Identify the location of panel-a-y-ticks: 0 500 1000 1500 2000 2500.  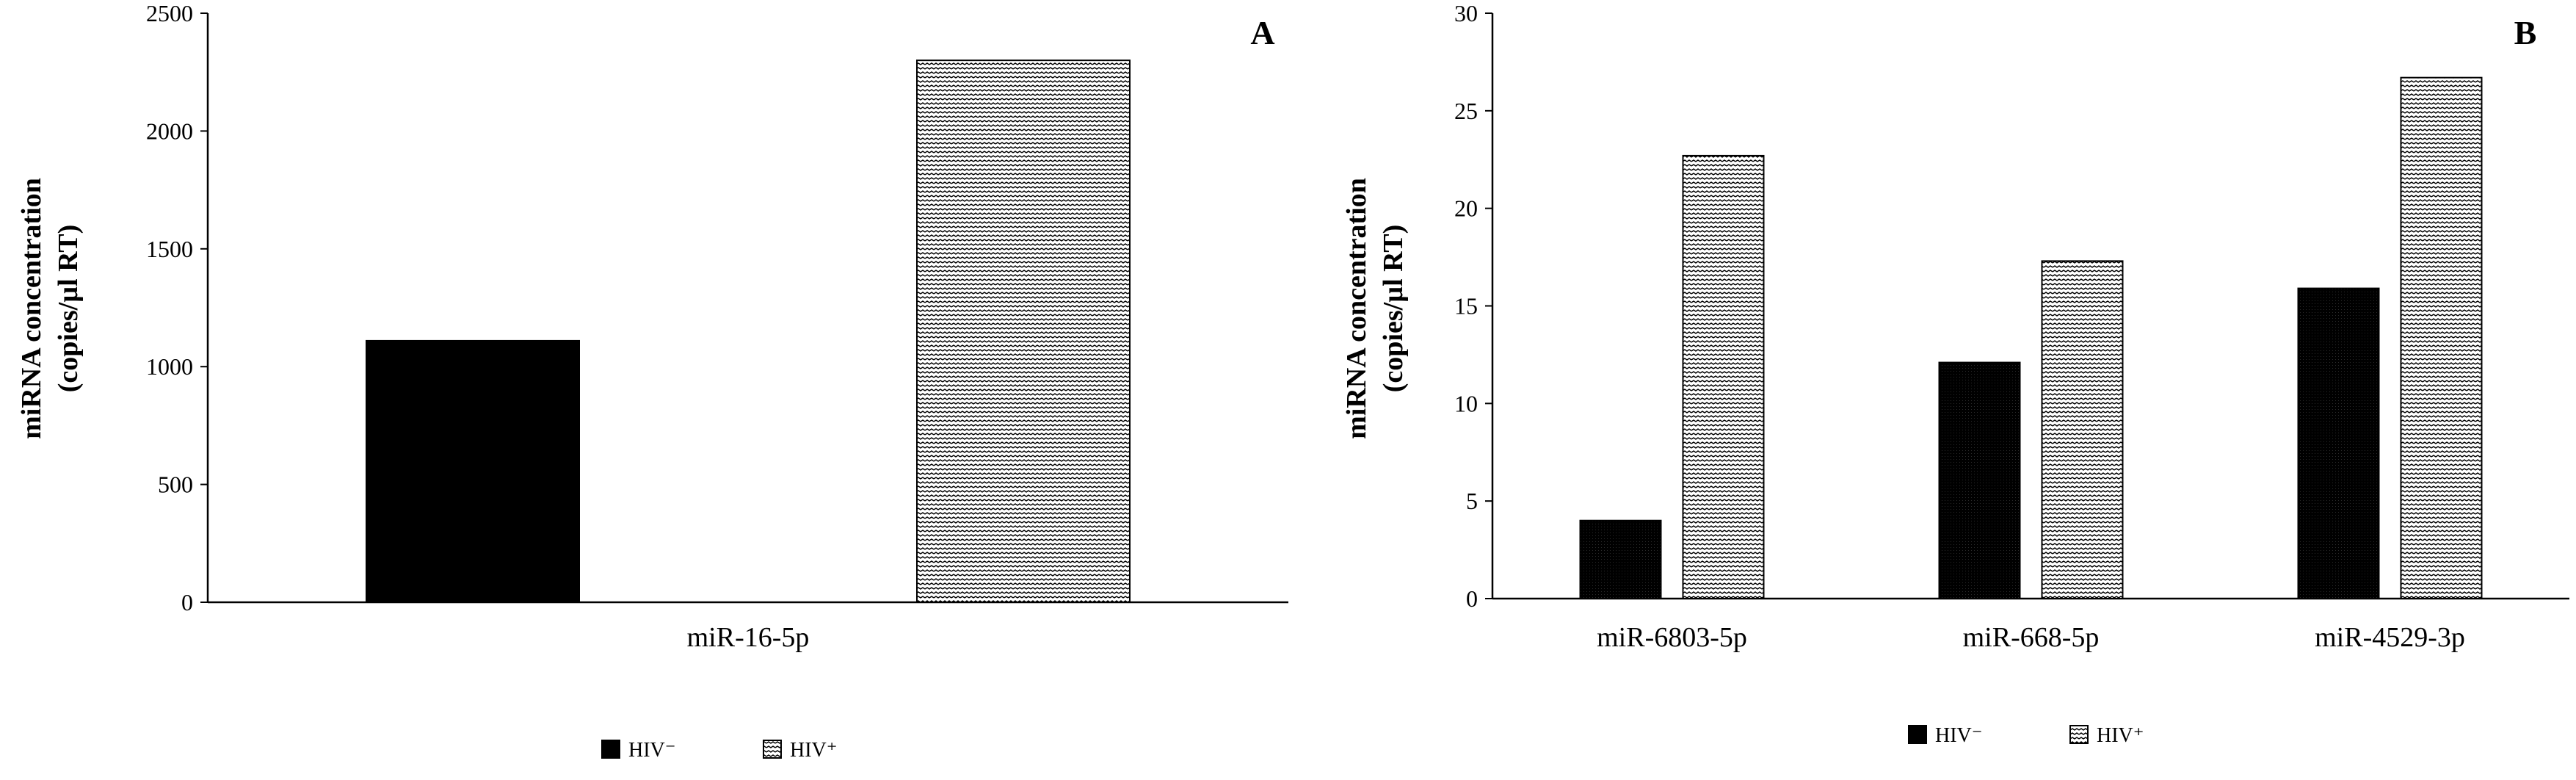
(177, 308).